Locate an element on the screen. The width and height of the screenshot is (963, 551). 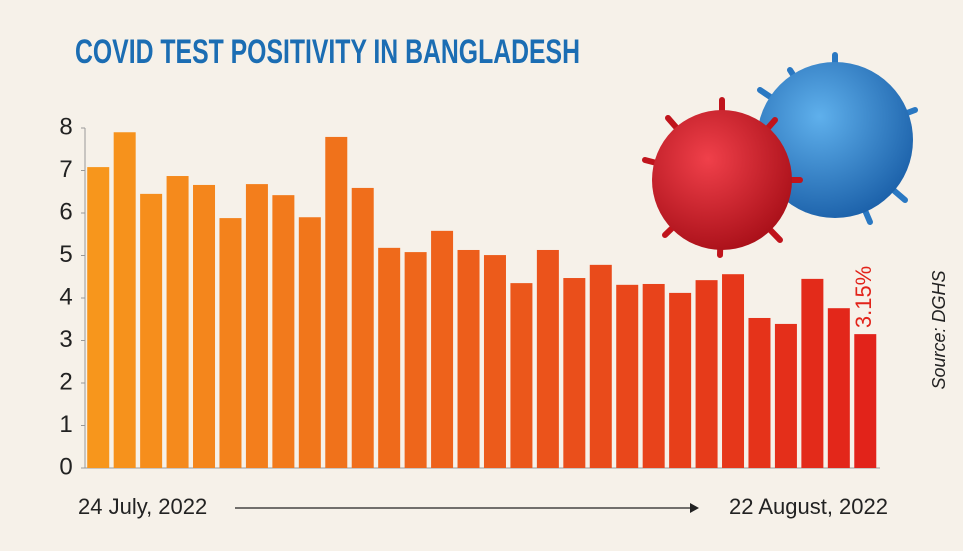
y-tick-label: 0 is located at coordinates (65, 466).